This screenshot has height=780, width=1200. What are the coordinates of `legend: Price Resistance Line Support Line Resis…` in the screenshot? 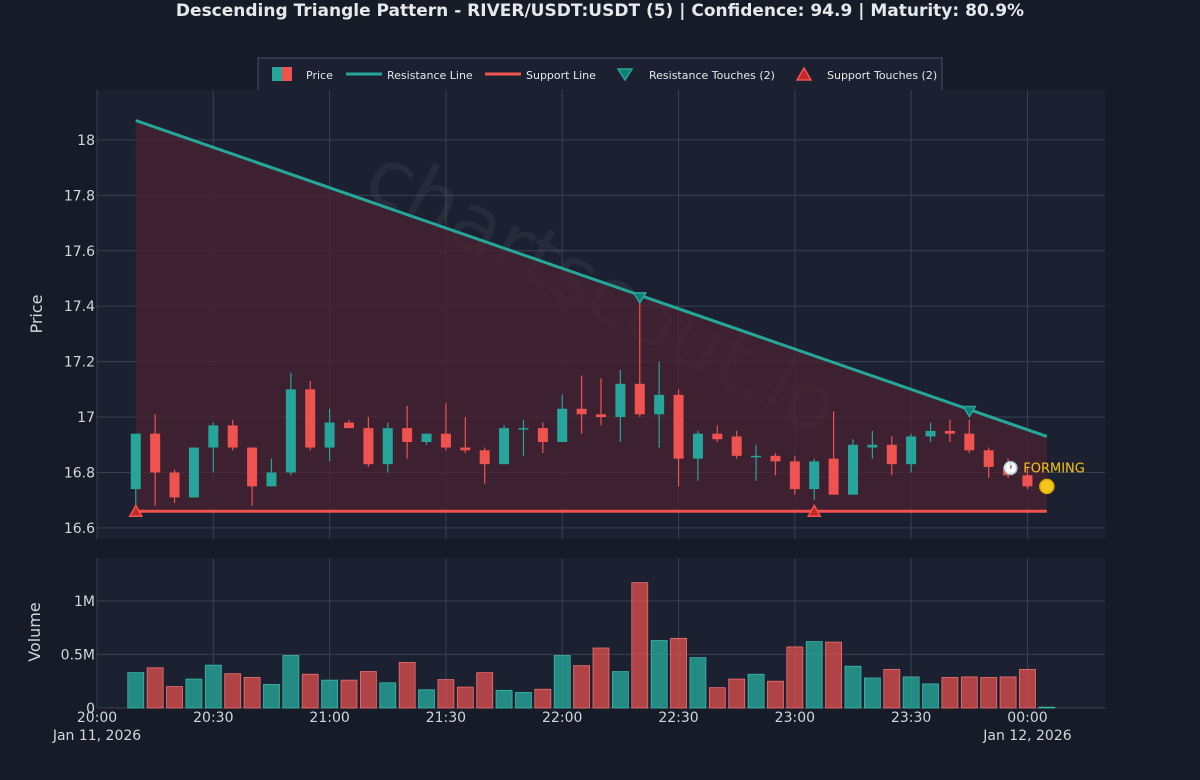 It's located at (600, 74).